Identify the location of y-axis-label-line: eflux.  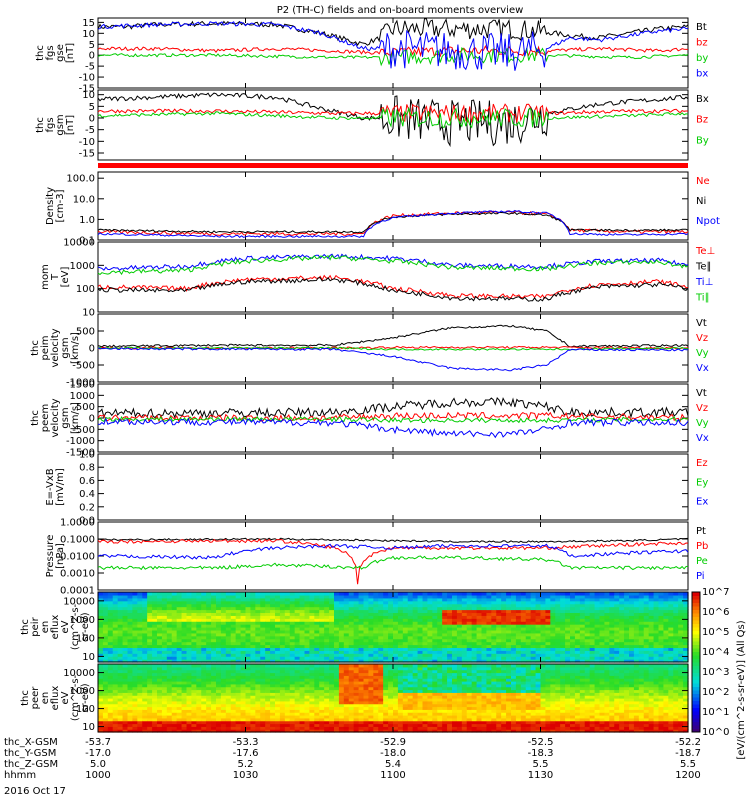
(55, 627).